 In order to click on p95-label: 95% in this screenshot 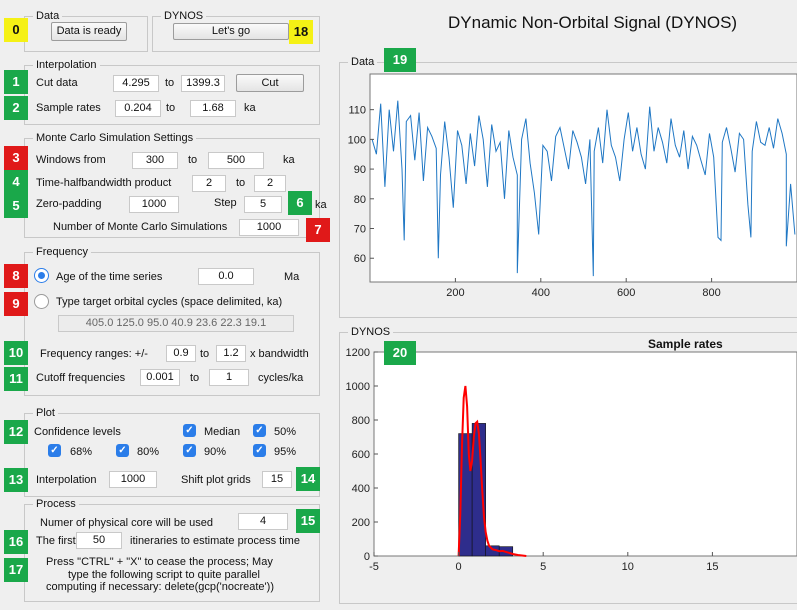, I will do `click(285, 452)`.